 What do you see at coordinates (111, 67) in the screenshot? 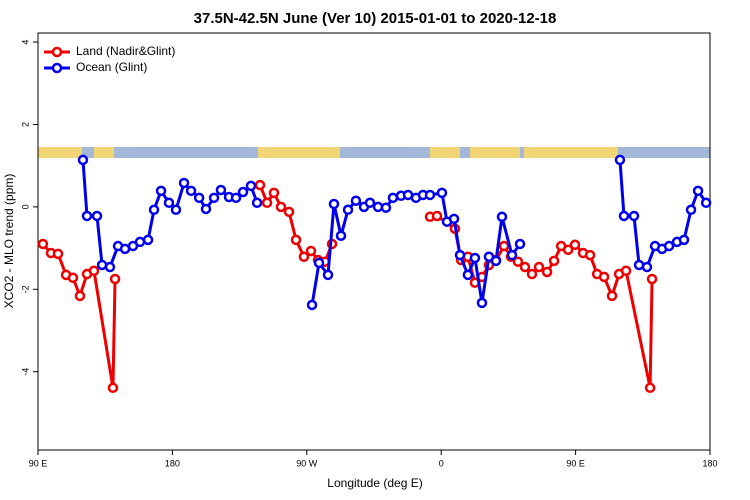
I see `legend-label: Ocean (Glint)` at bounding box center [111, 67].